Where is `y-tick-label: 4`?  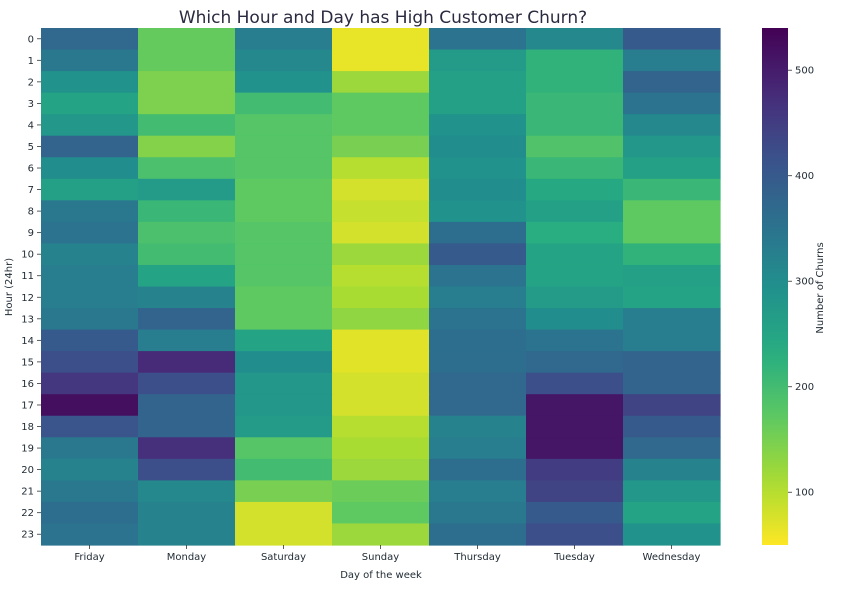 y-tick-label: 4 is located at coordinates (31, 125).